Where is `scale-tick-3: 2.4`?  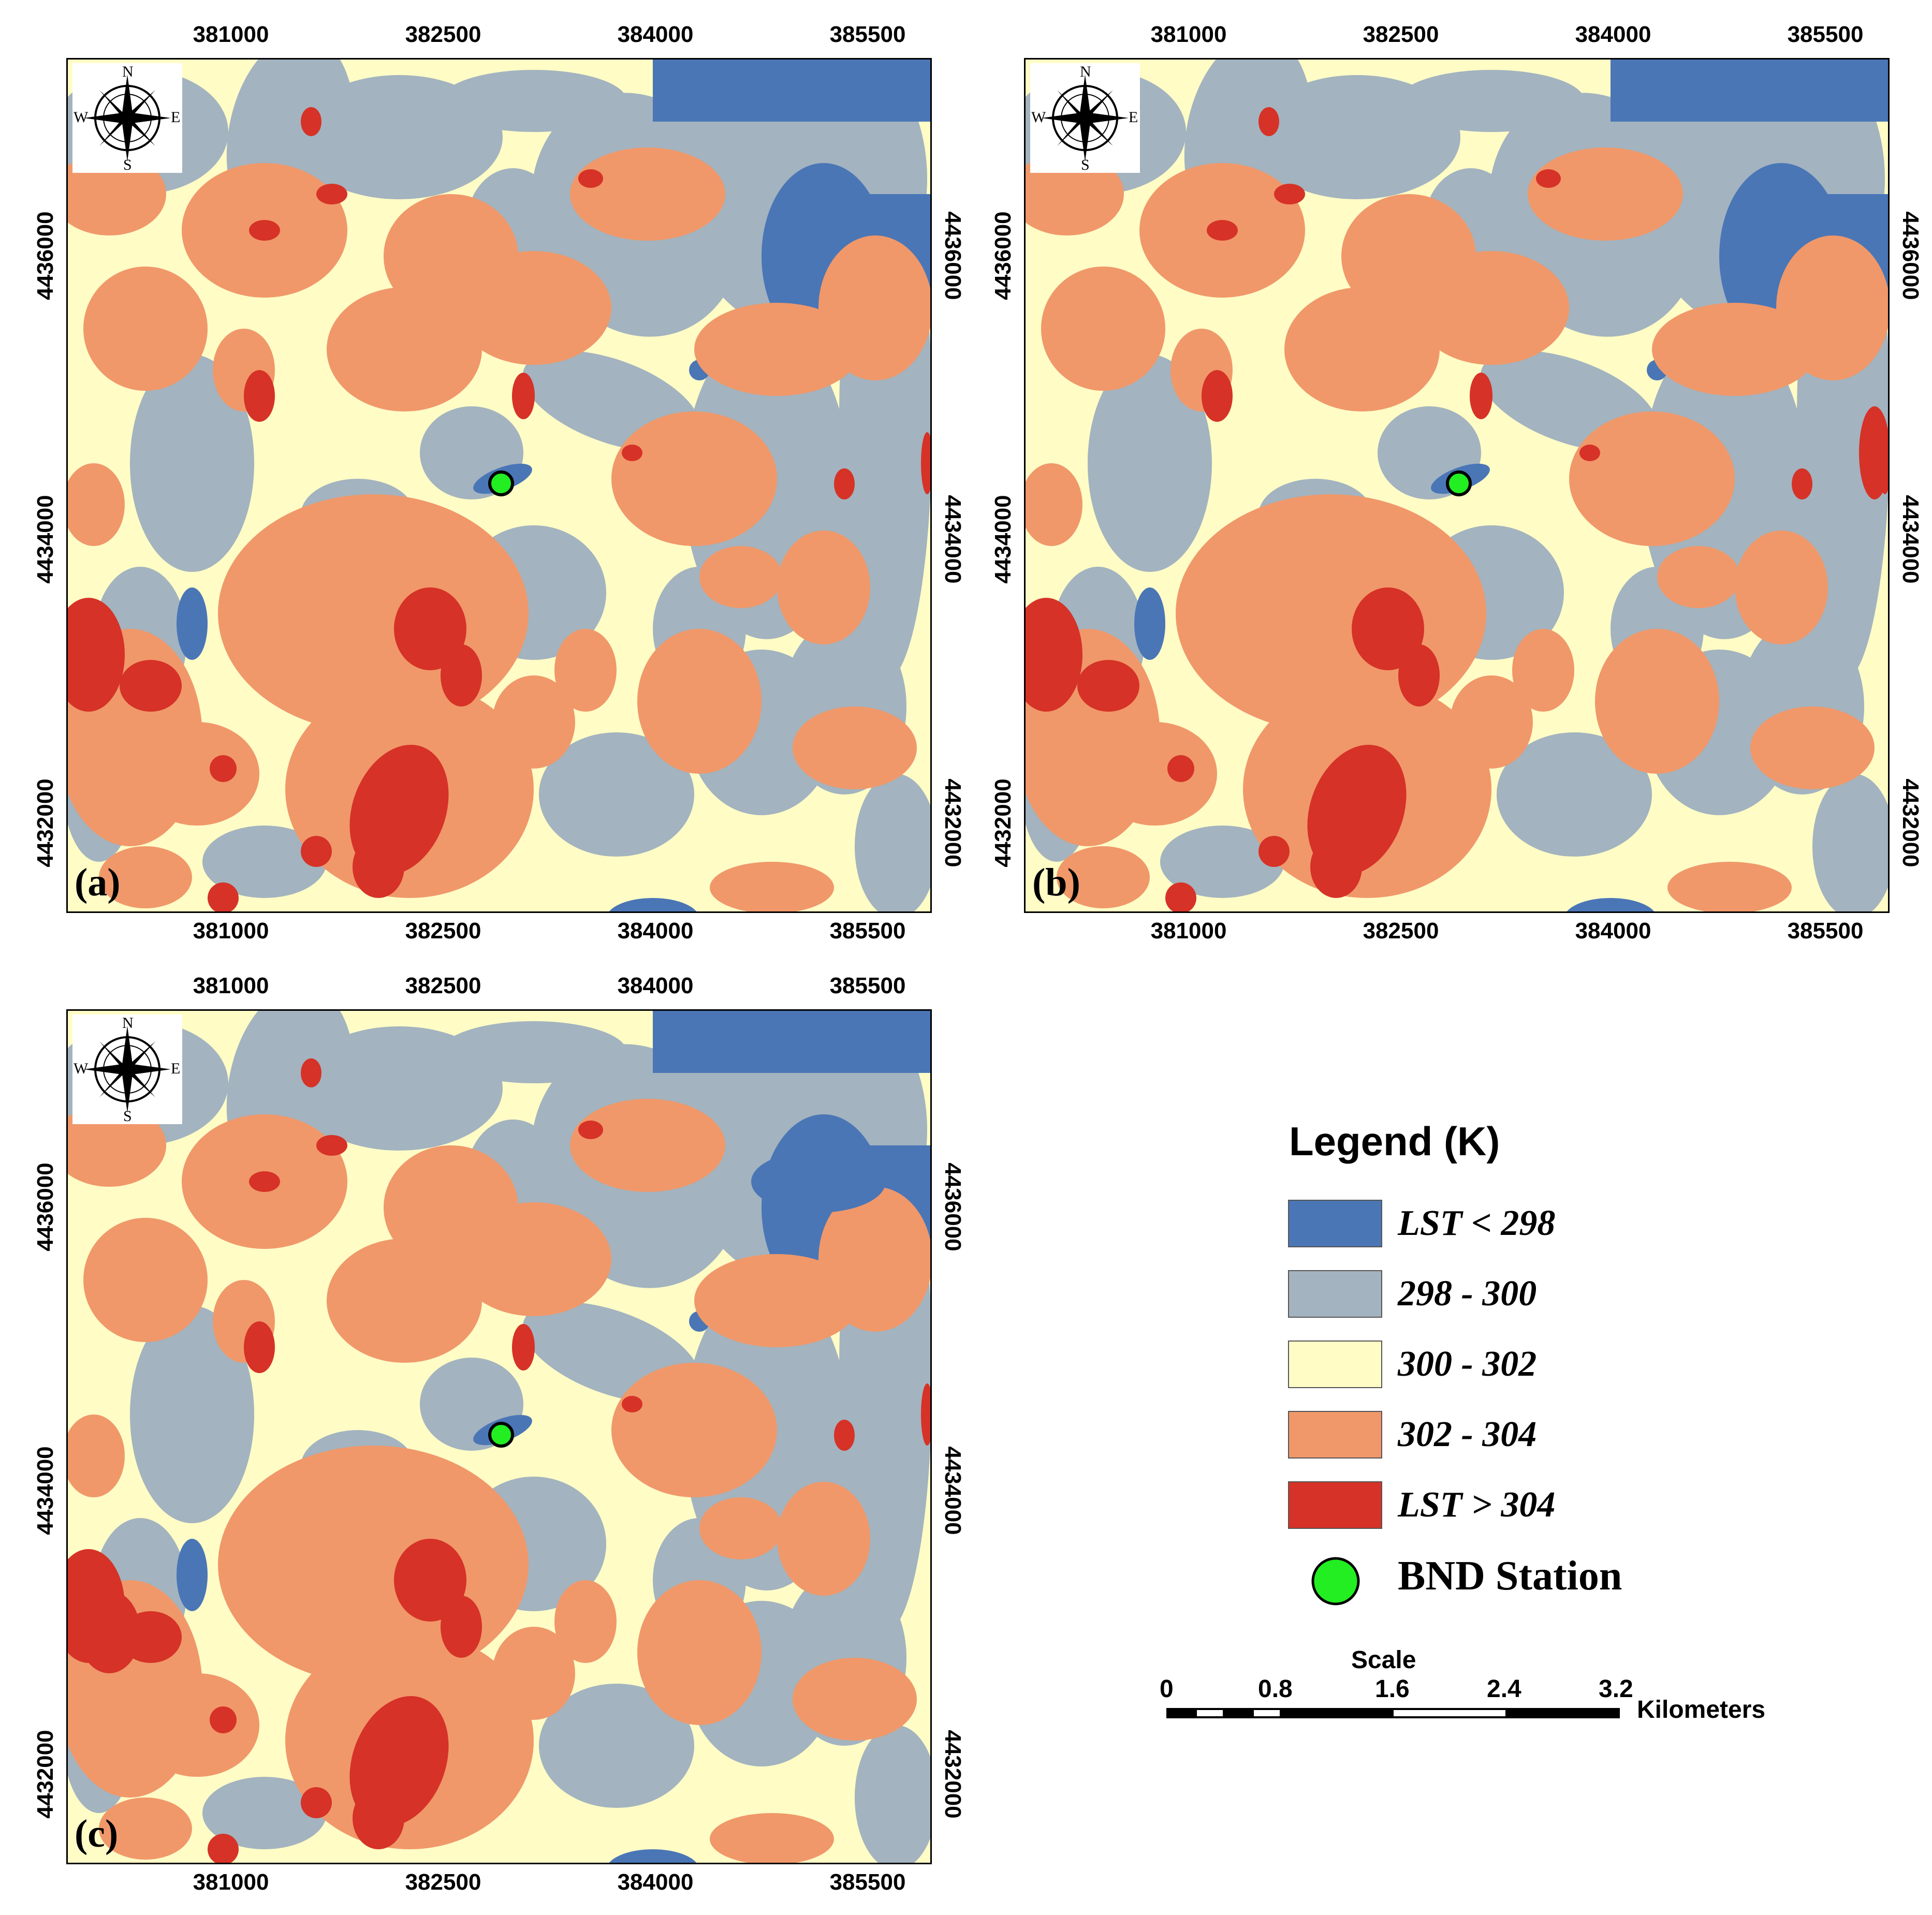 scale-tick-3: 2.4 is located at coordinates (1504, 1689).